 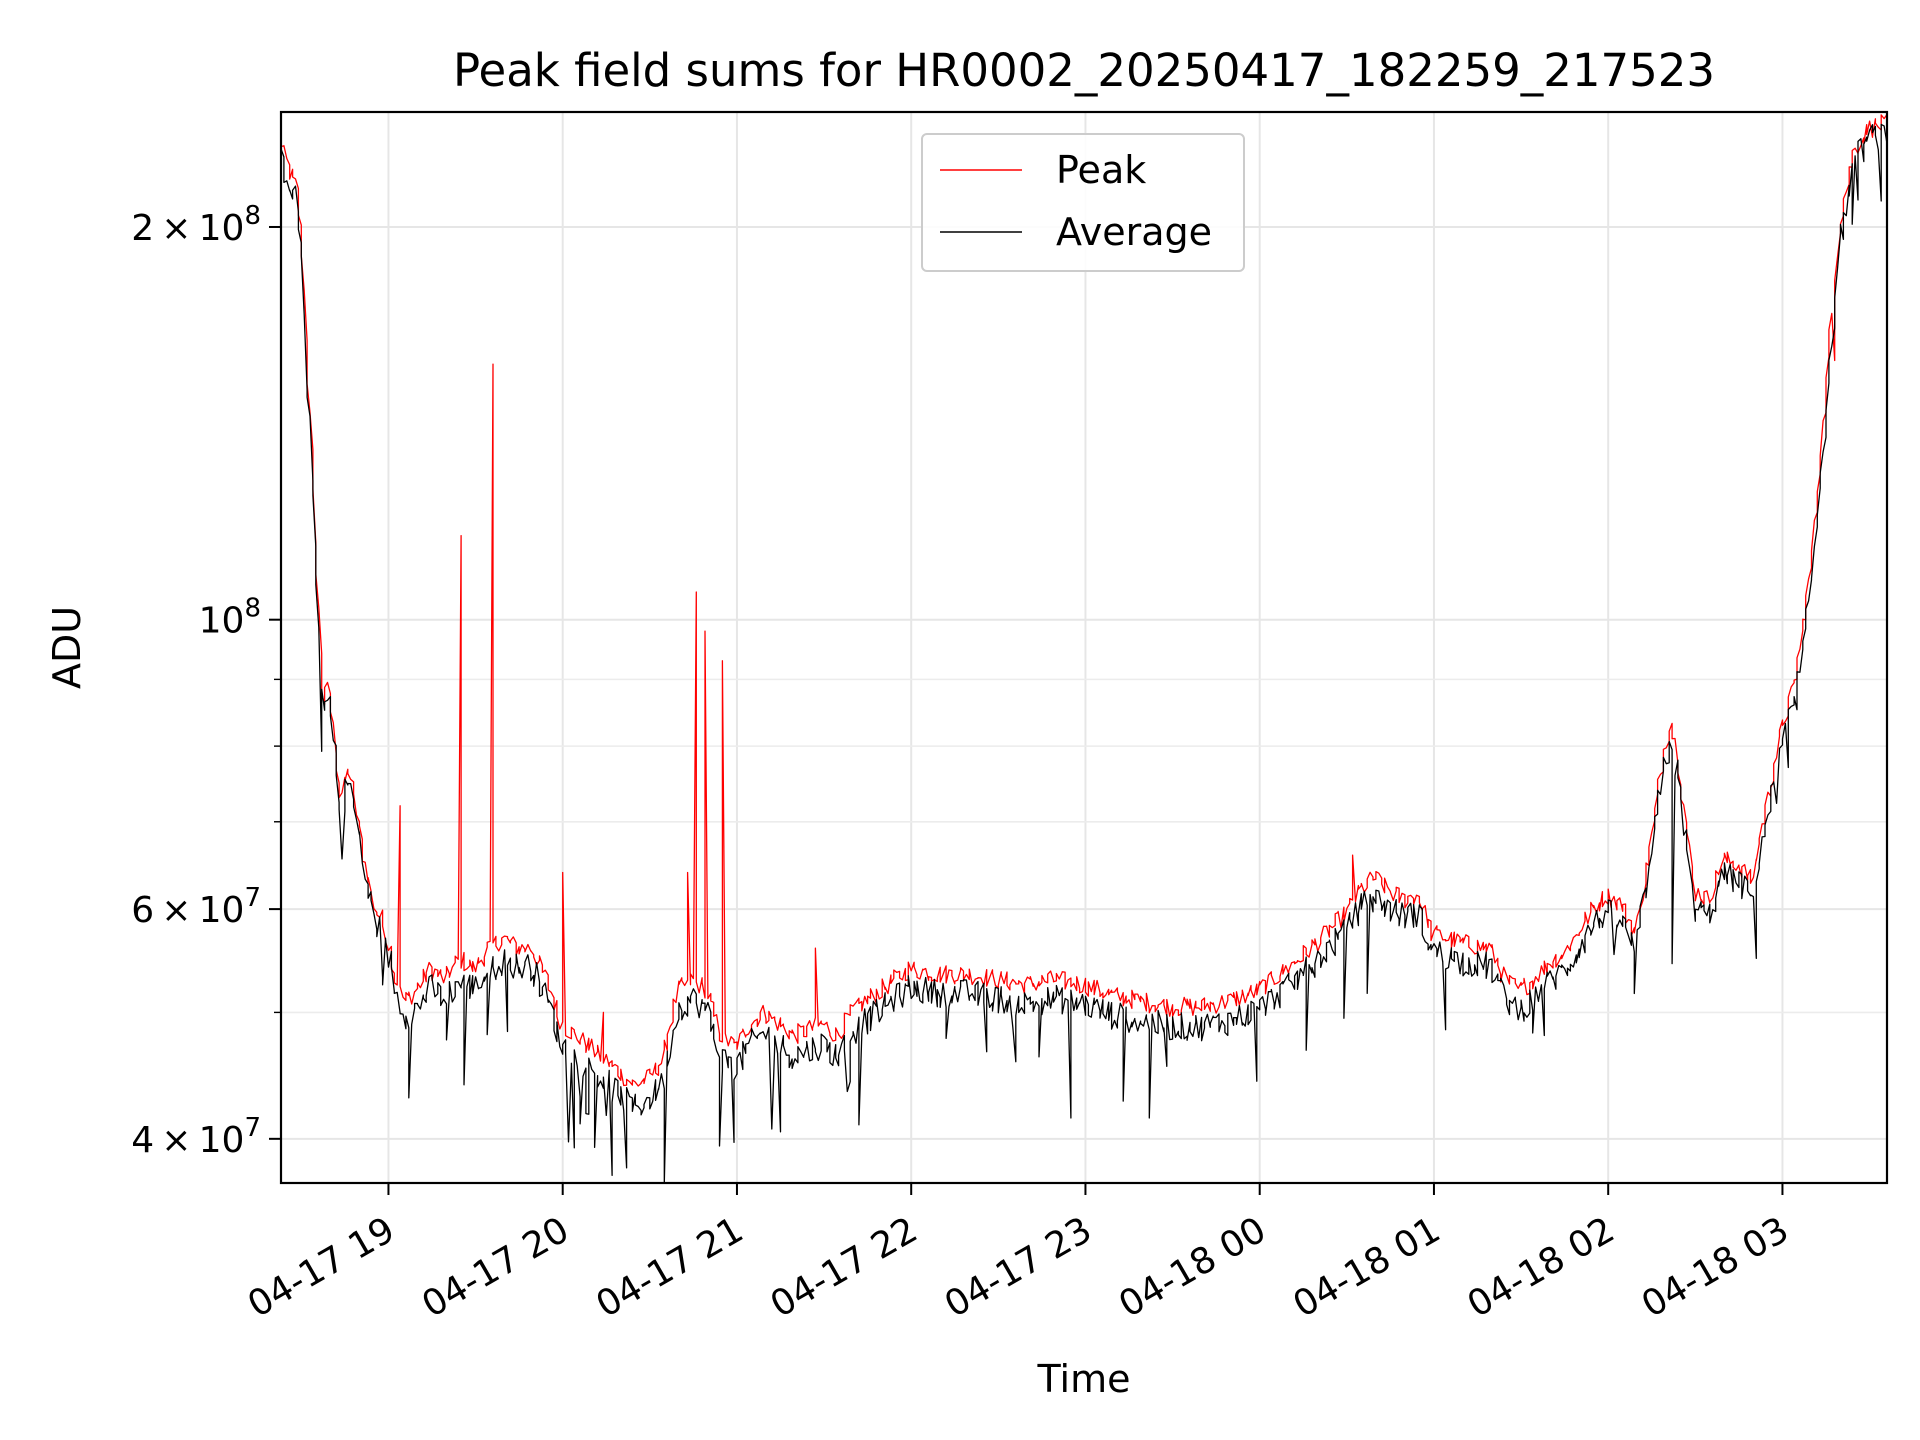 What do you see at coordinates (1018, 1267) in the screenshot?
I see `x-tick-label: 04-17 23` at bounding box center [1018, 1267].